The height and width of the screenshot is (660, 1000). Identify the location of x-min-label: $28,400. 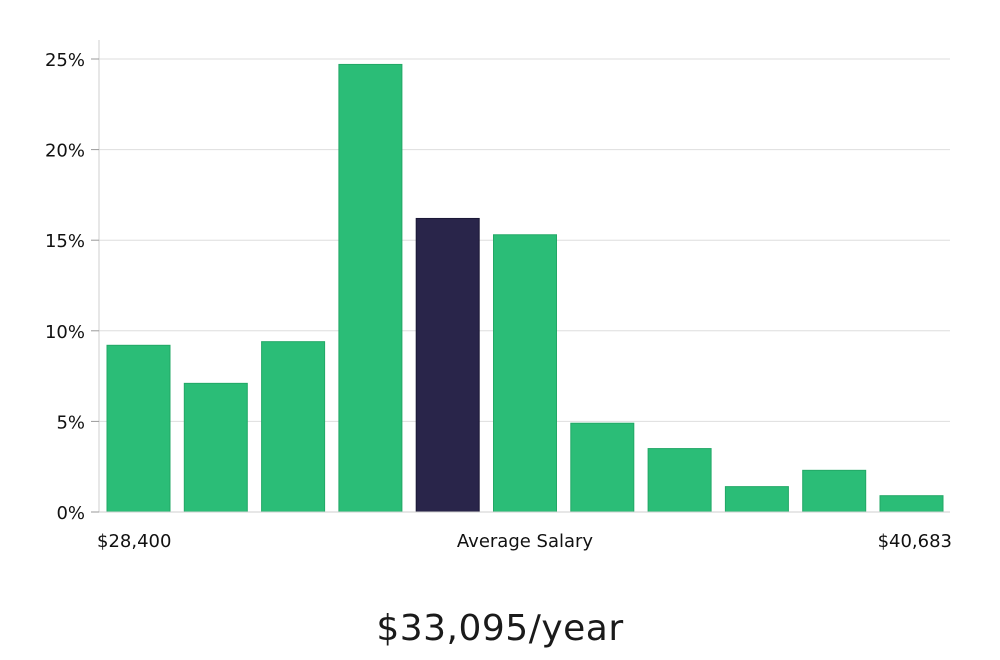
(134, 541).